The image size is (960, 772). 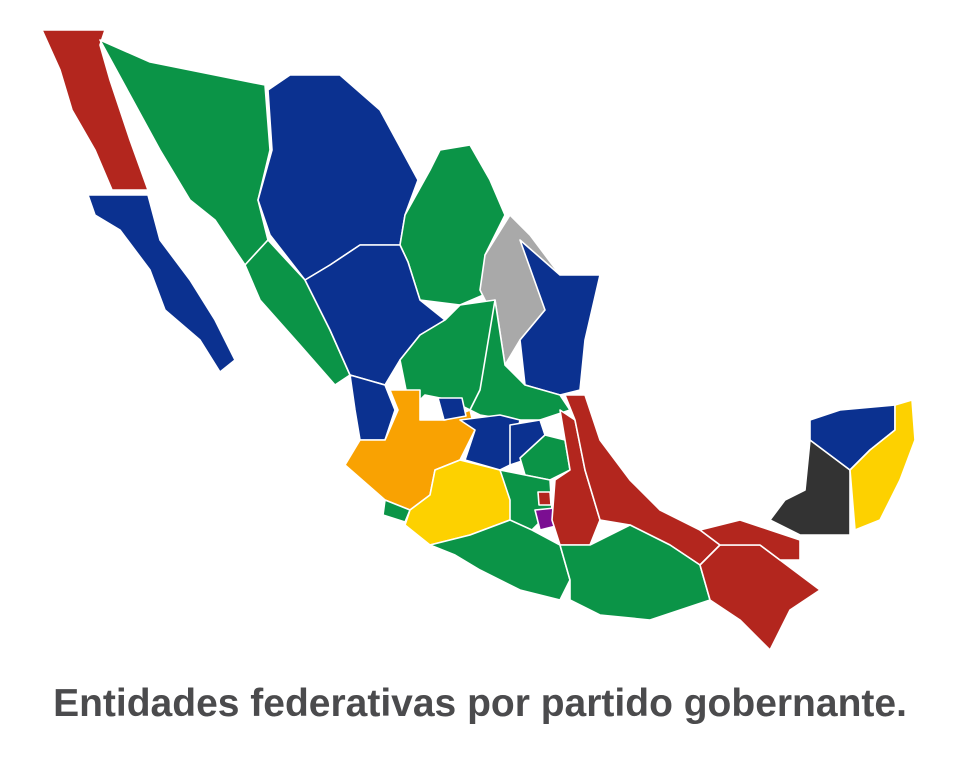 I want to click on baja-california-sur, so click(x=161, y=283).